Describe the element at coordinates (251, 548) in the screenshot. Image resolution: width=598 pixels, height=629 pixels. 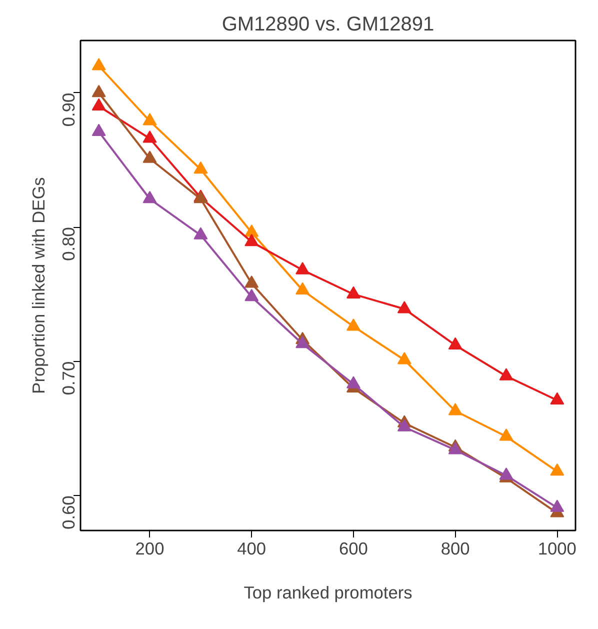
I see `x-tick-label: 400` at that location.